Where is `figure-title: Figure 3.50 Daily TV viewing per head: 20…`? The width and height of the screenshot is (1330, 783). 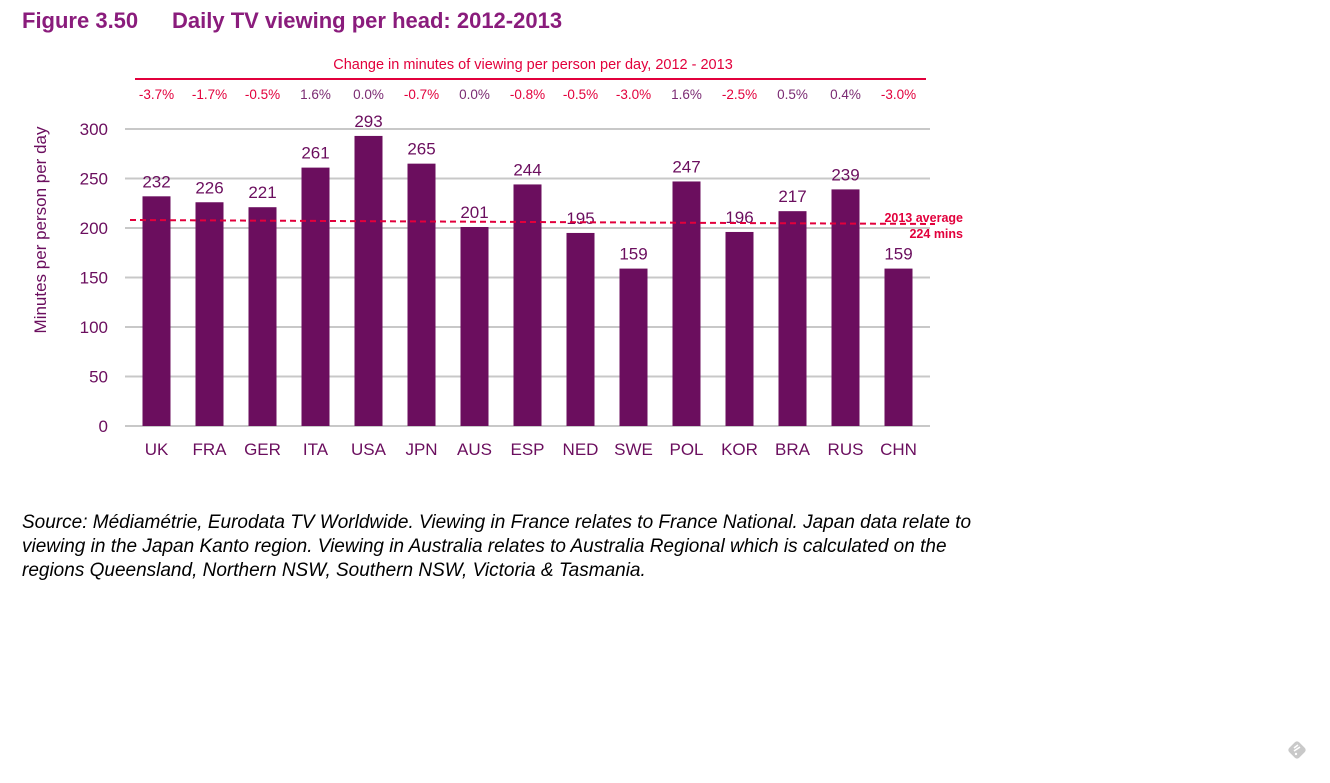 figure-title: Figure 3.50 Daily TV viewing per head: 20… is located at coordinates (292, 21).